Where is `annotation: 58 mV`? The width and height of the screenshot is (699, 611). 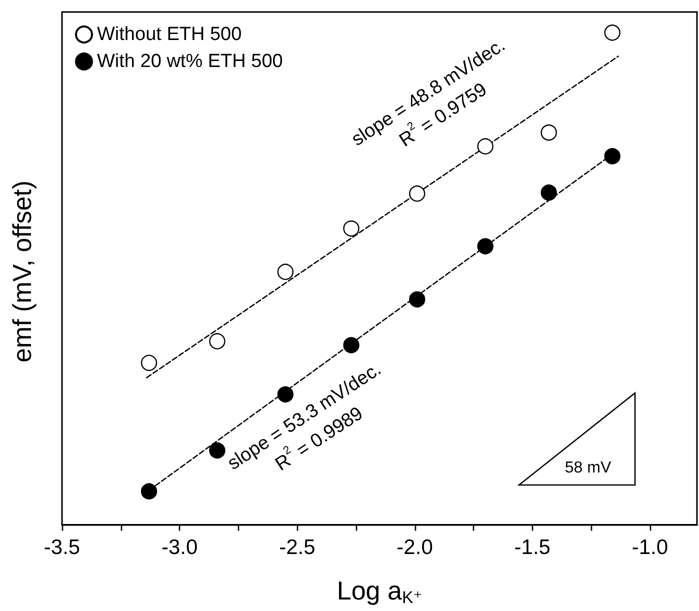 annotation: 58 mV is located at coordinates (588, 468).